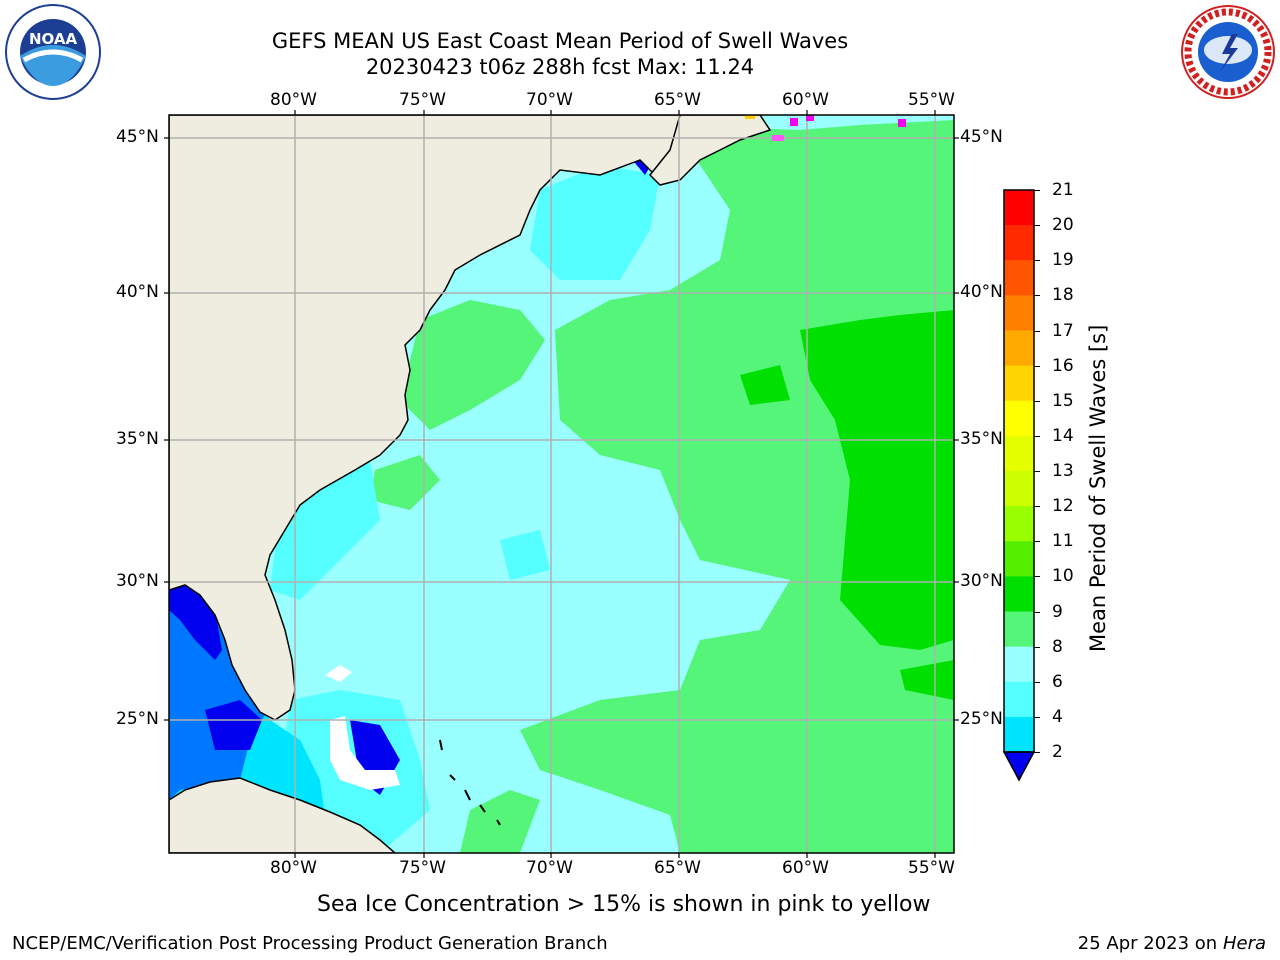 Image resolution: width=1280 pixels, height=960 pixels. Describe the element at coordinates (1063, 506) in the screenshot. I see `colorbar-tick-label: 12` at that location.